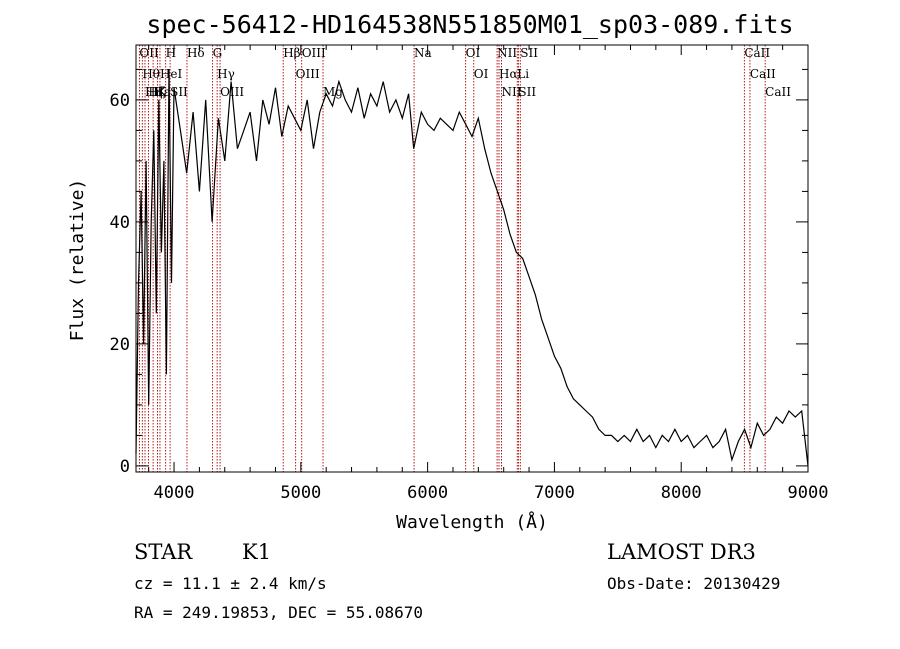 The height and width of the screenshot is (649, 900). Describe the element at coordinates (77, 260) in the screenshot. I see `y-axis-label: Flux (relative)` at that location.